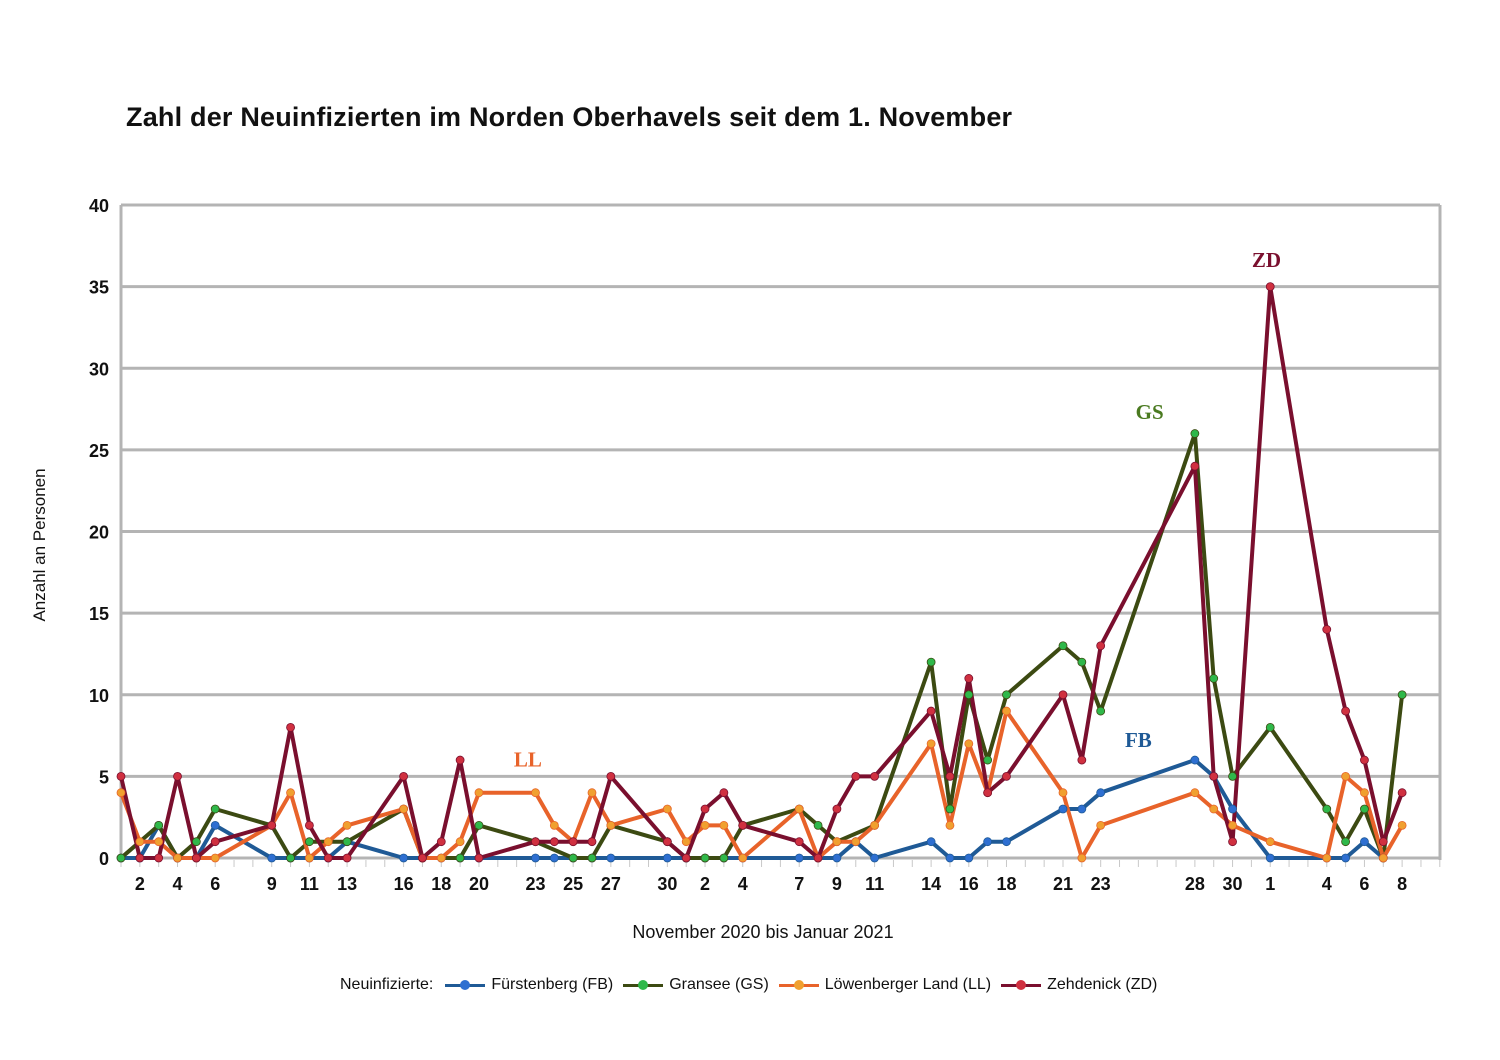  I want to click on legend-swatch-fb, so click(465, 985).